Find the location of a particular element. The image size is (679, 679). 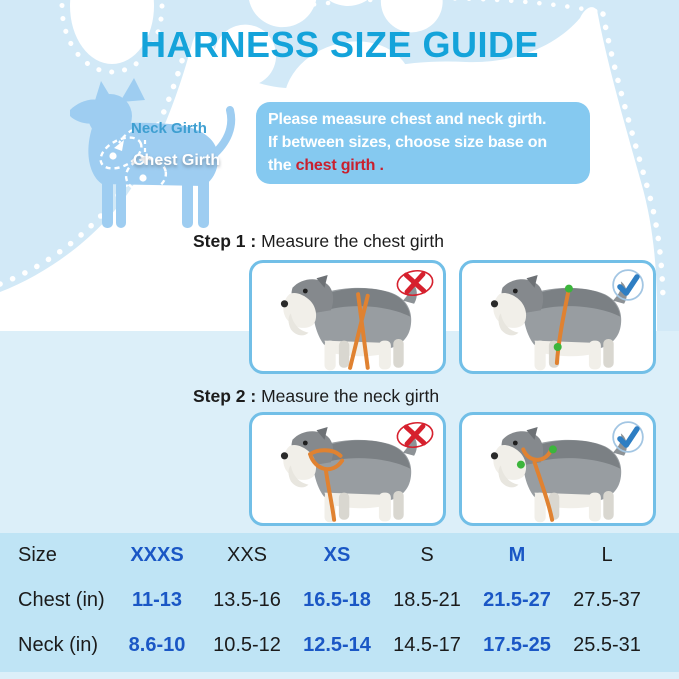

size-cell: L is located at coordinates (607, 555).